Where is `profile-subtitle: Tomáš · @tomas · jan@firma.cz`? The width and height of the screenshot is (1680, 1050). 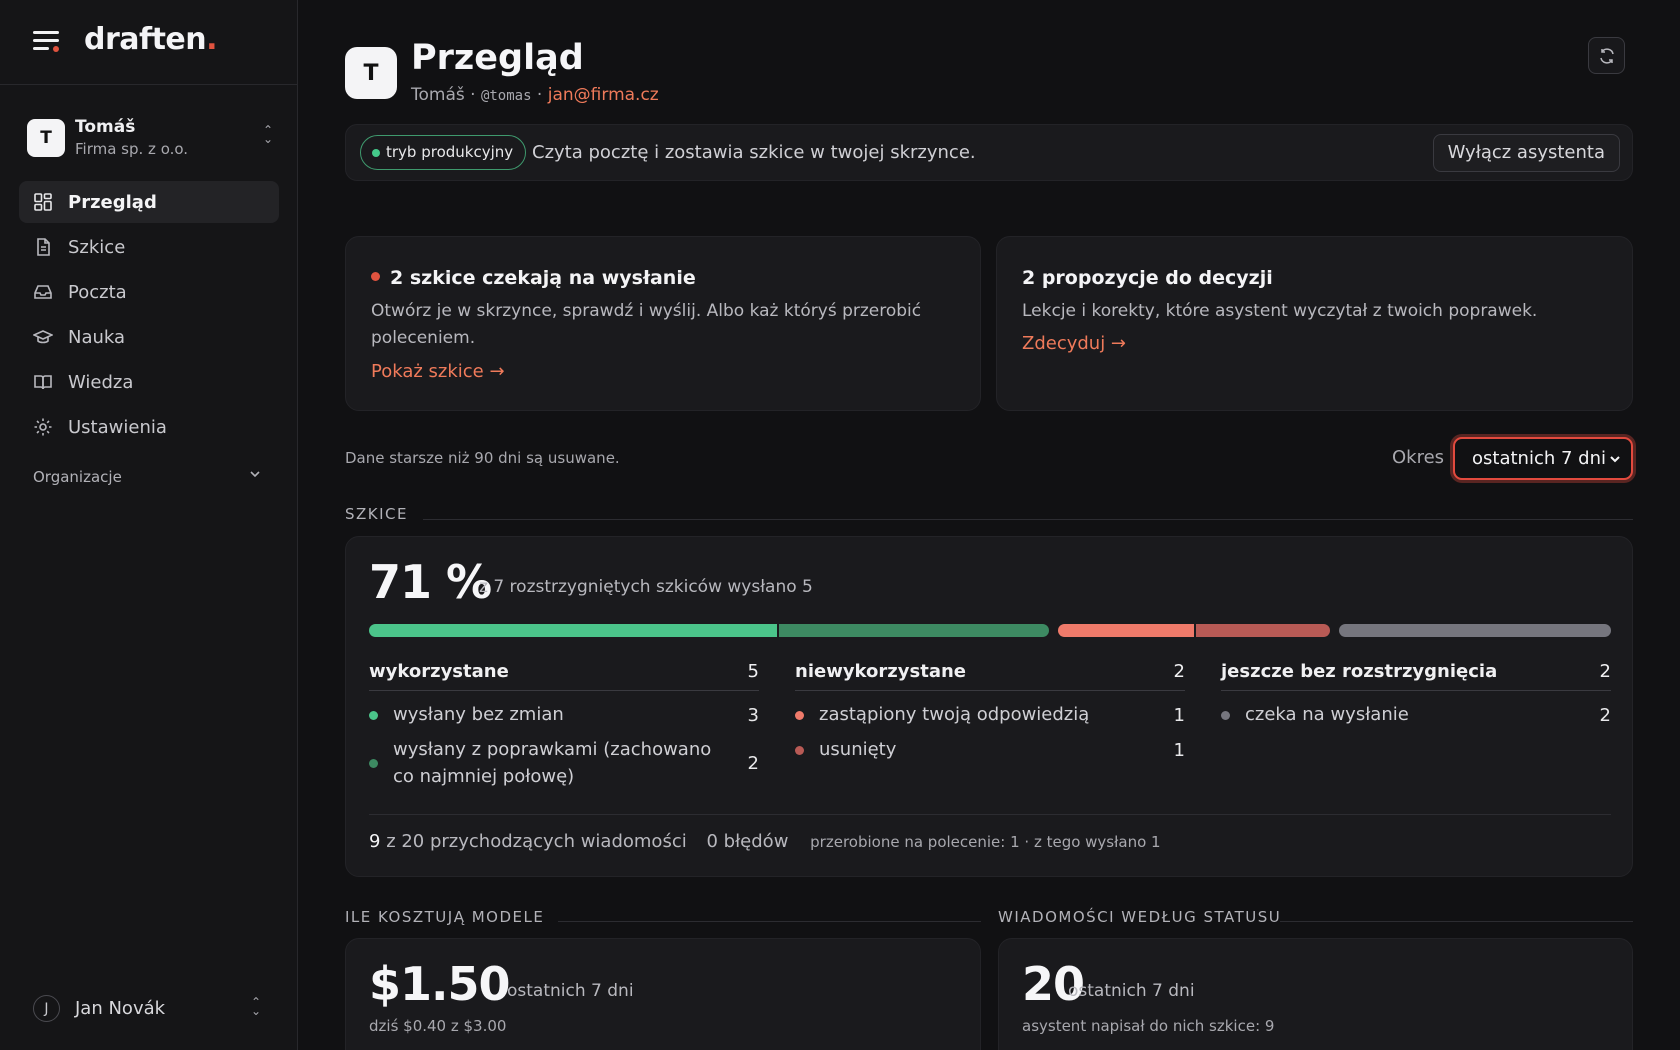 profile-subtitle: Tomáš · @tomas · jan@firma.cz is located at coordinates (535, 95).